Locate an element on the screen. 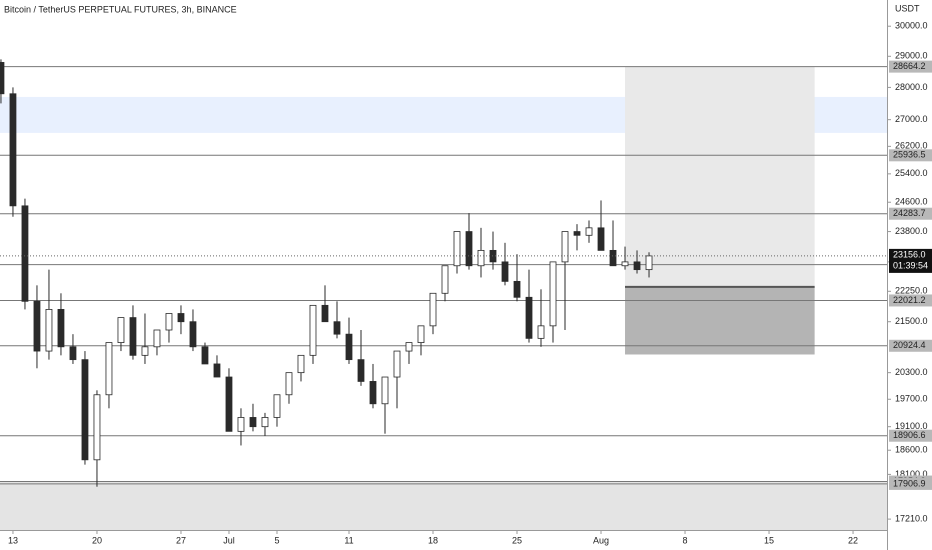  y-tick-label: 19100.0 is located at coordinates (911, 426).